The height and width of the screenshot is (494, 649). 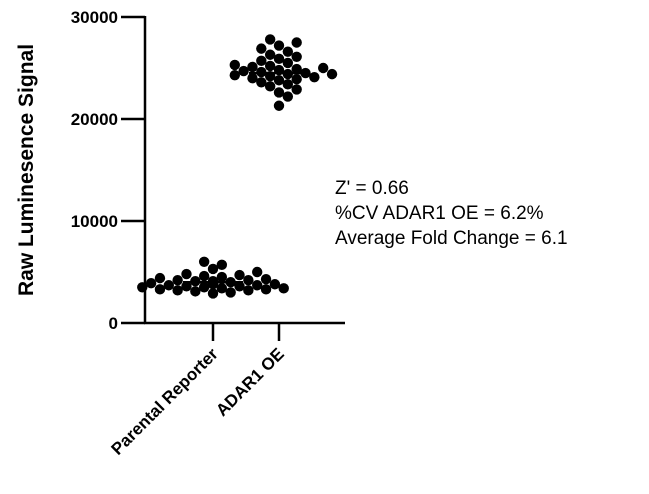 I want to click on y-axis-title: Raw Luminesence Signal, so click(x=26, y=170).